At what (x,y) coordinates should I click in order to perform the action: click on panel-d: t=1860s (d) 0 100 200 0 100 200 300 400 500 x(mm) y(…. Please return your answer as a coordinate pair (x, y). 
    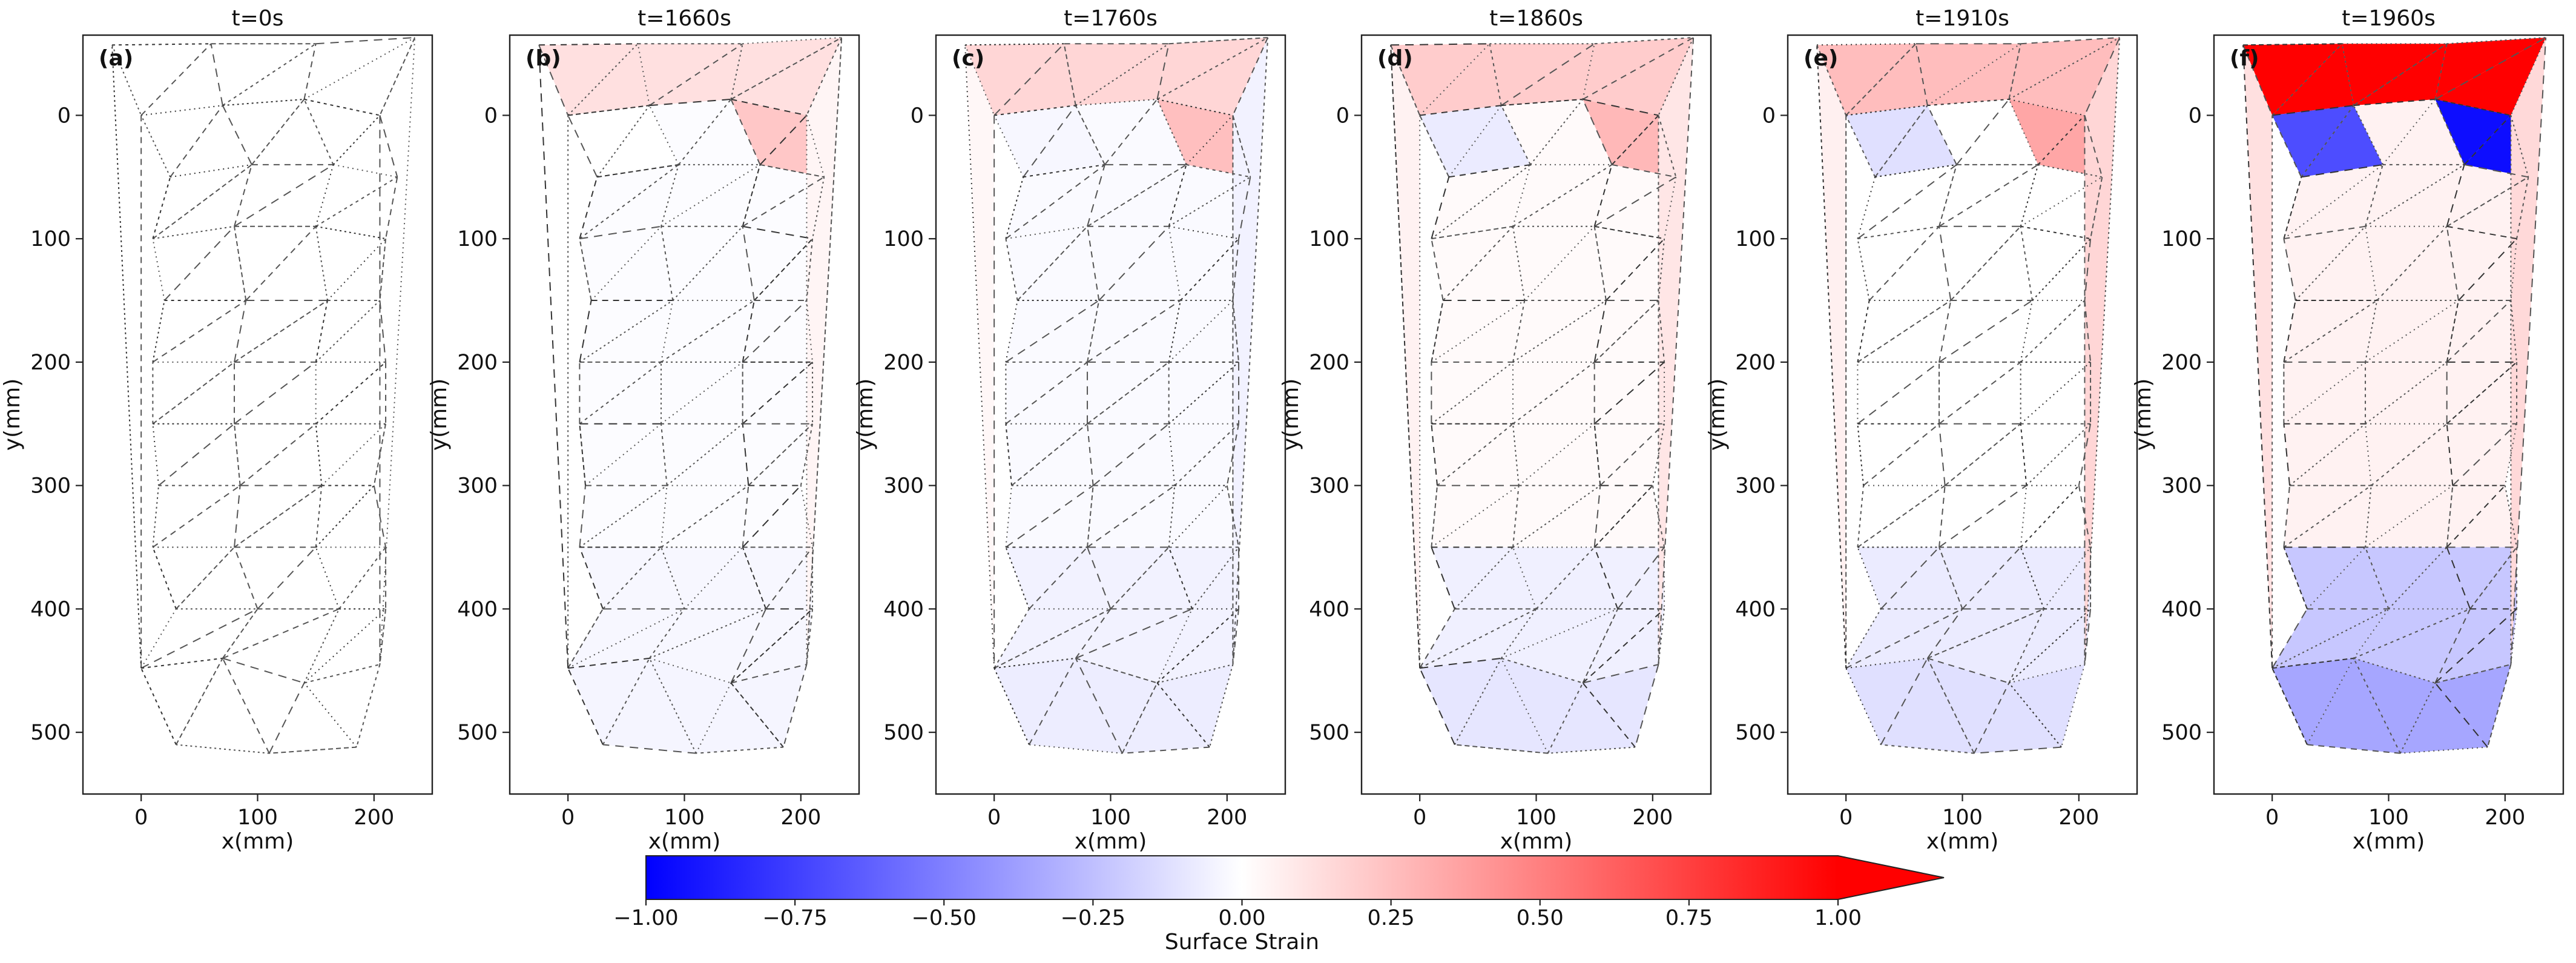
    Looking at the image, I should click on (1496, 430).